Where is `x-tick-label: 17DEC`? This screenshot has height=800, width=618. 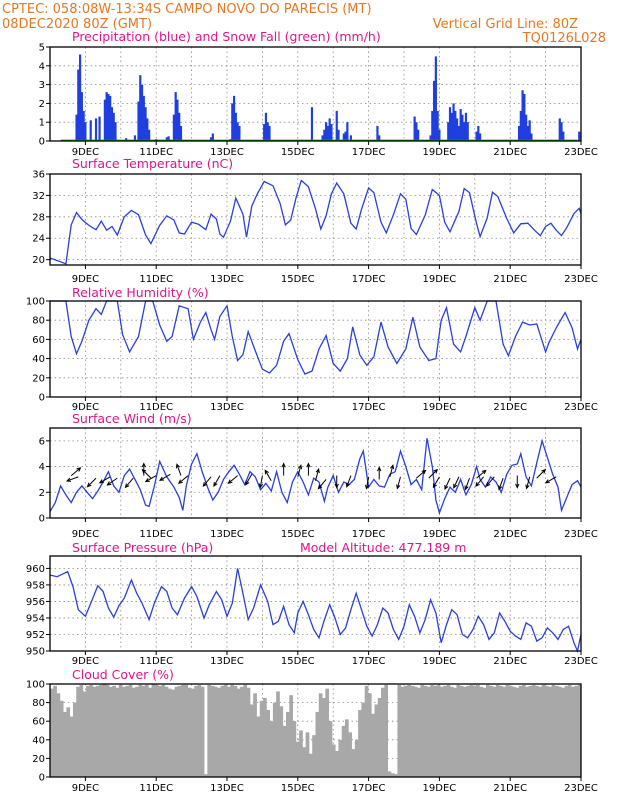 x-tick-label: 17DEC is located at coordinates (369, 661).